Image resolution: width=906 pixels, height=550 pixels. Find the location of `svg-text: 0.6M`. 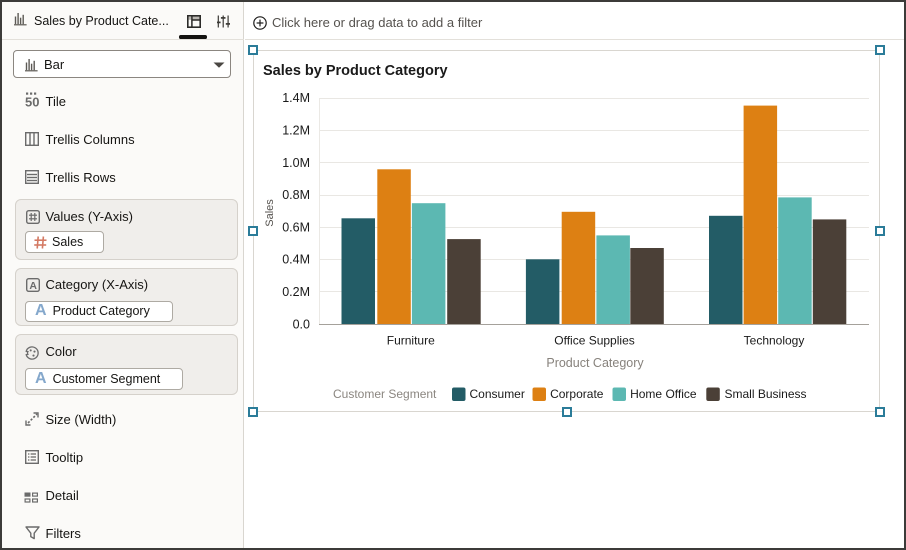

svg-text: 0.6M is located at coordinates (296, 227).